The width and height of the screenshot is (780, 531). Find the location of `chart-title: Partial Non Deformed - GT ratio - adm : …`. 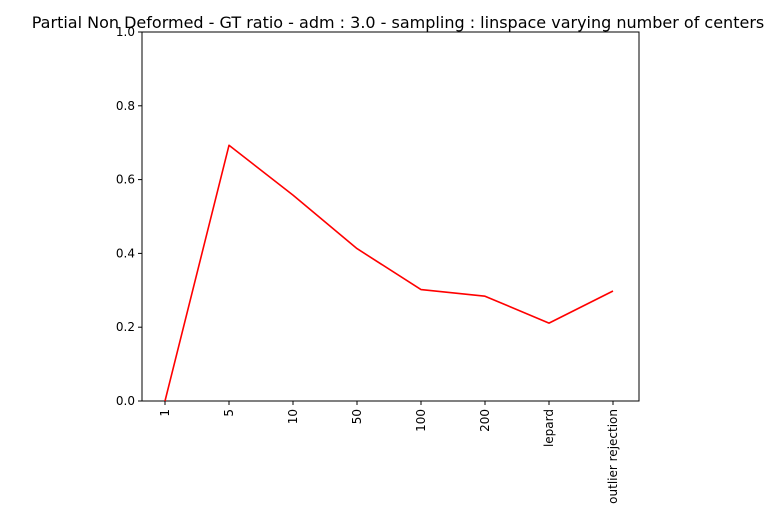

chart-title: Partial Non Deformed - GT ratio - adm : … is located at coordinates (398, 22).